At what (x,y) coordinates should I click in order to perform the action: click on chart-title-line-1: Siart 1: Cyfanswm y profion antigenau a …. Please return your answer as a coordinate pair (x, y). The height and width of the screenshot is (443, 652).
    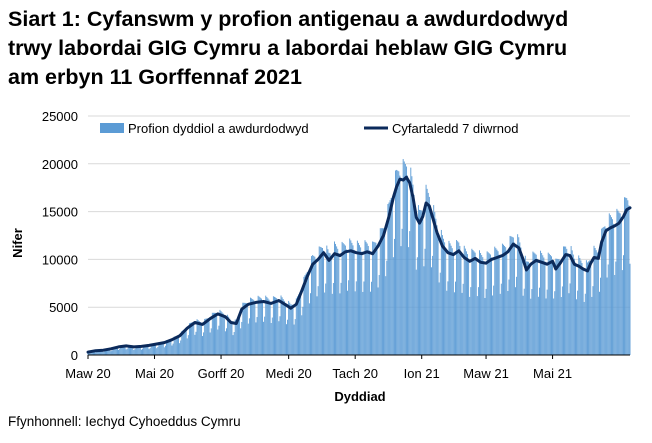
    Looking at the image, I should click on (288, 19).